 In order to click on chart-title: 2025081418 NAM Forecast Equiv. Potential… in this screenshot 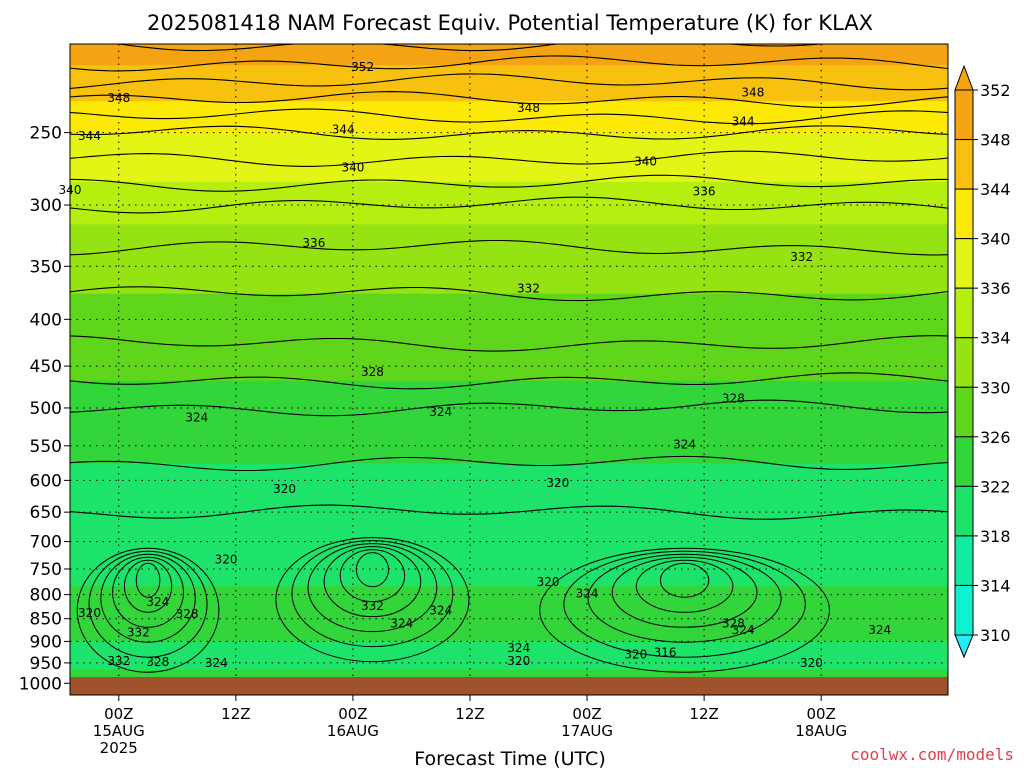, I will do `click(510, 23)`.